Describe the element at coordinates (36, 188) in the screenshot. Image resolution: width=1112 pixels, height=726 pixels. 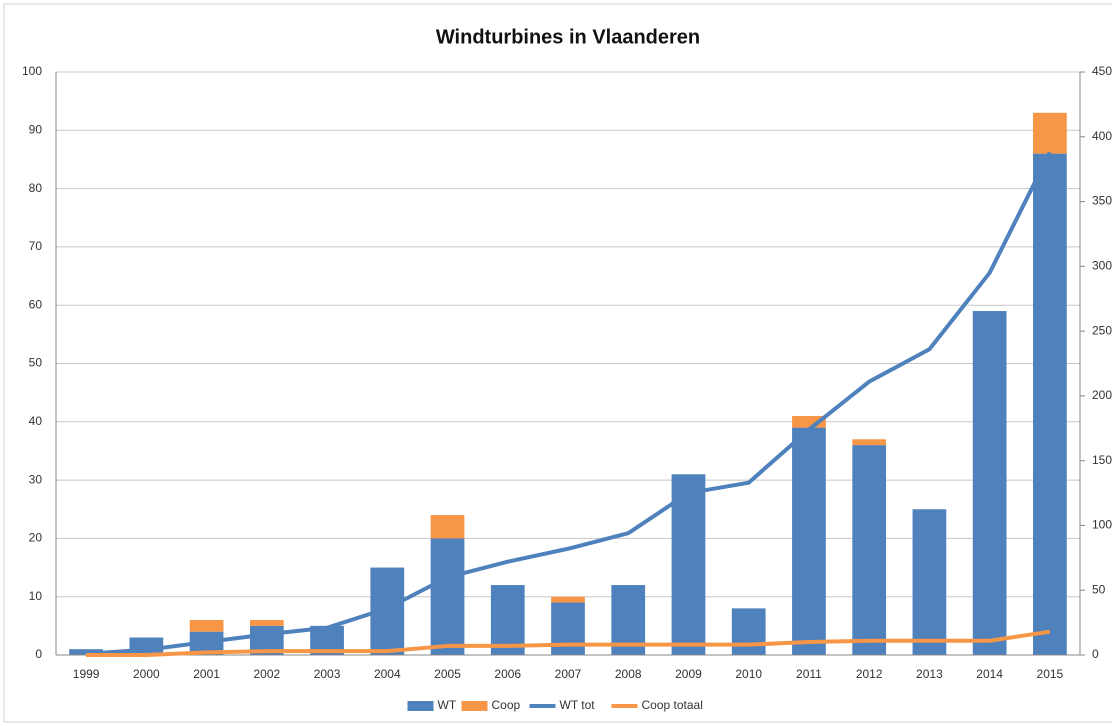
I see `y-tick-label: 80` at that location.